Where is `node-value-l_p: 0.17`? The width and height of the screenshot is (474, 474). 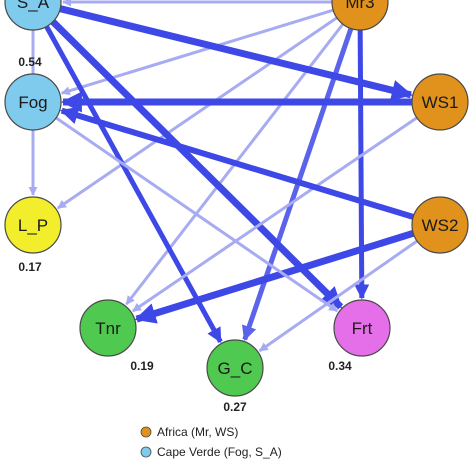 node-value-l_p: 0.17 is located at coordinates (30, 267).